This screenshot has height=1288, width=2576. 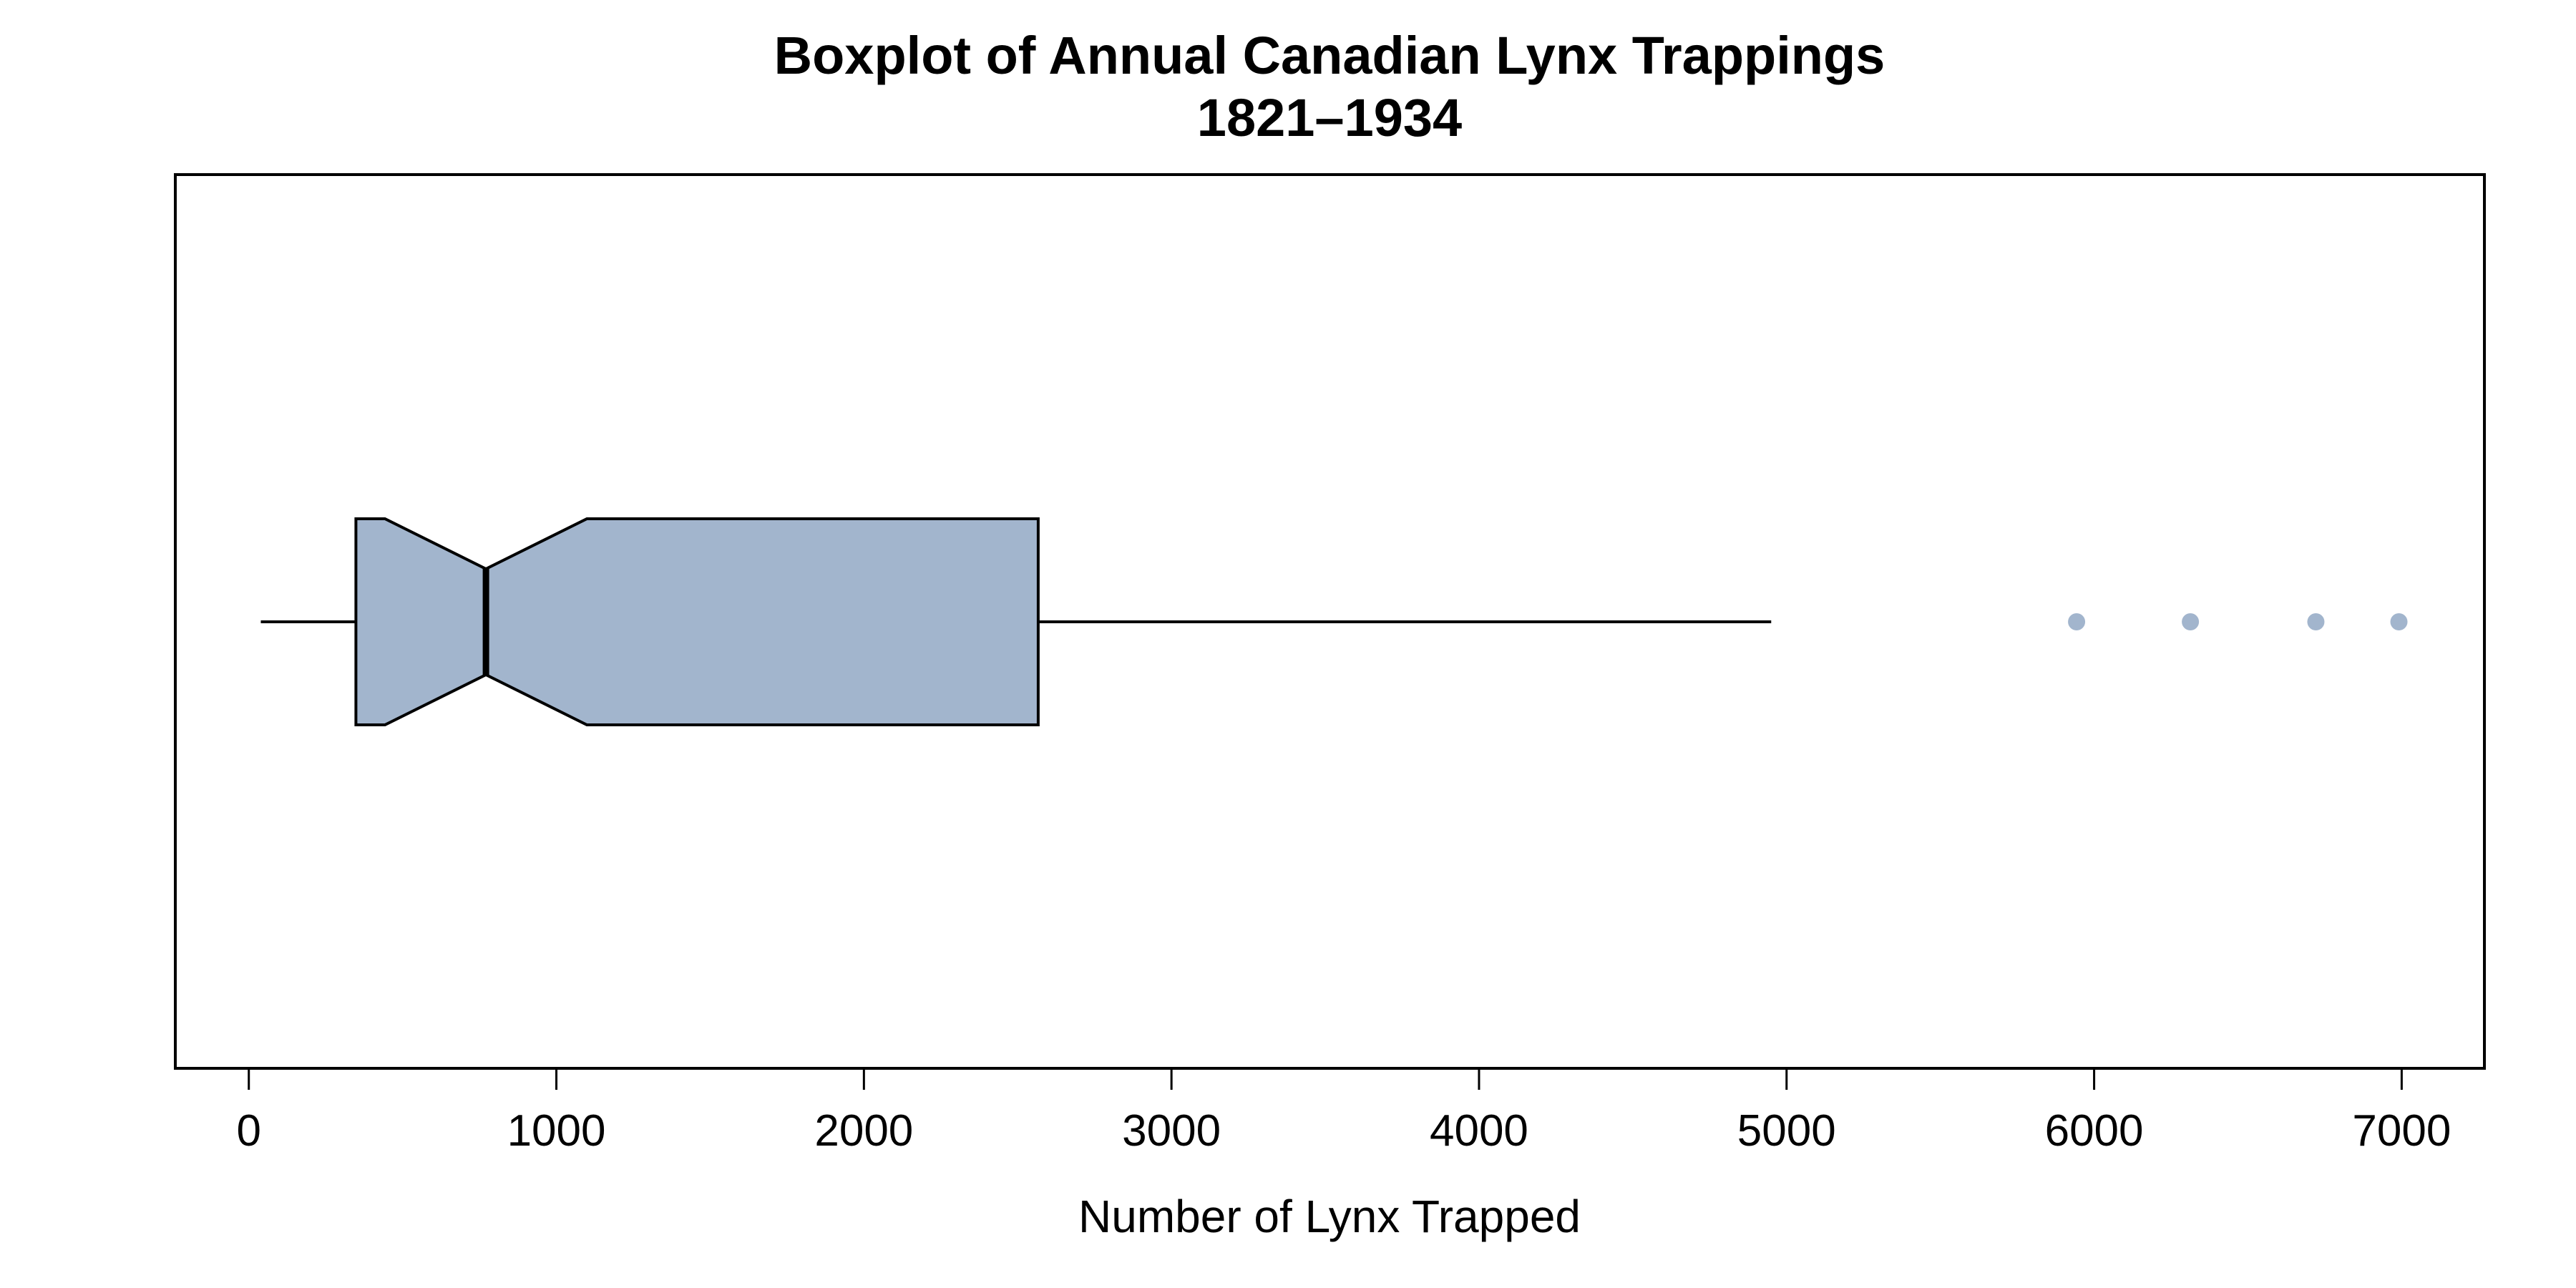 I want to click on notched-box, so click(x=697, y=621).